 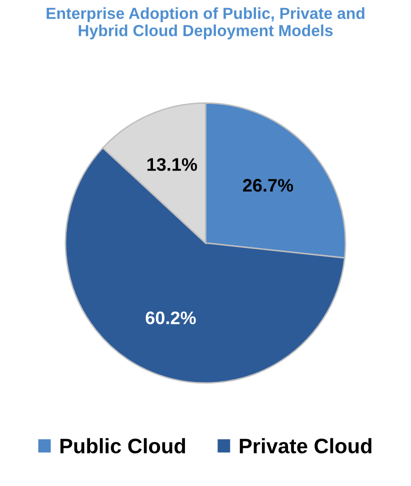 I want to click on data-label: 60.2%, so click(x=171, y=317).